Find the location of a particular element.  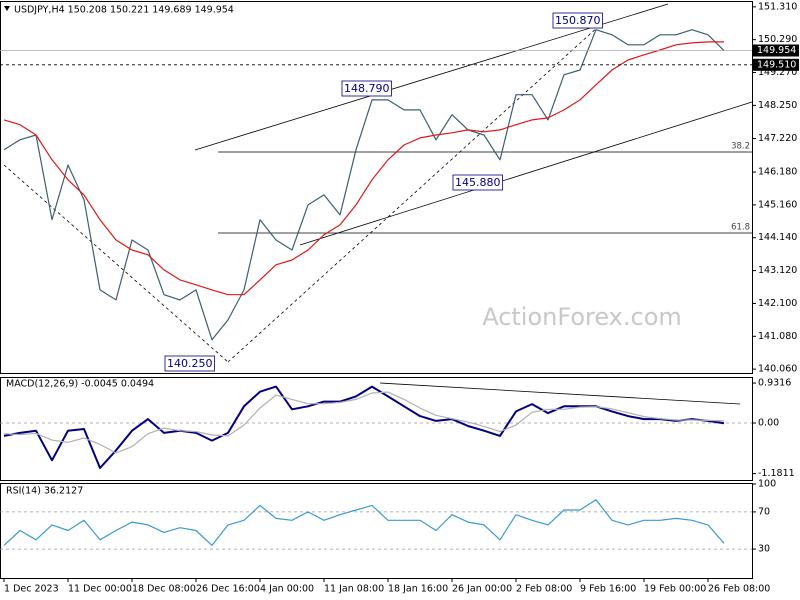

y-tick-label: 0.9316 is located at coordinates (774, 383).